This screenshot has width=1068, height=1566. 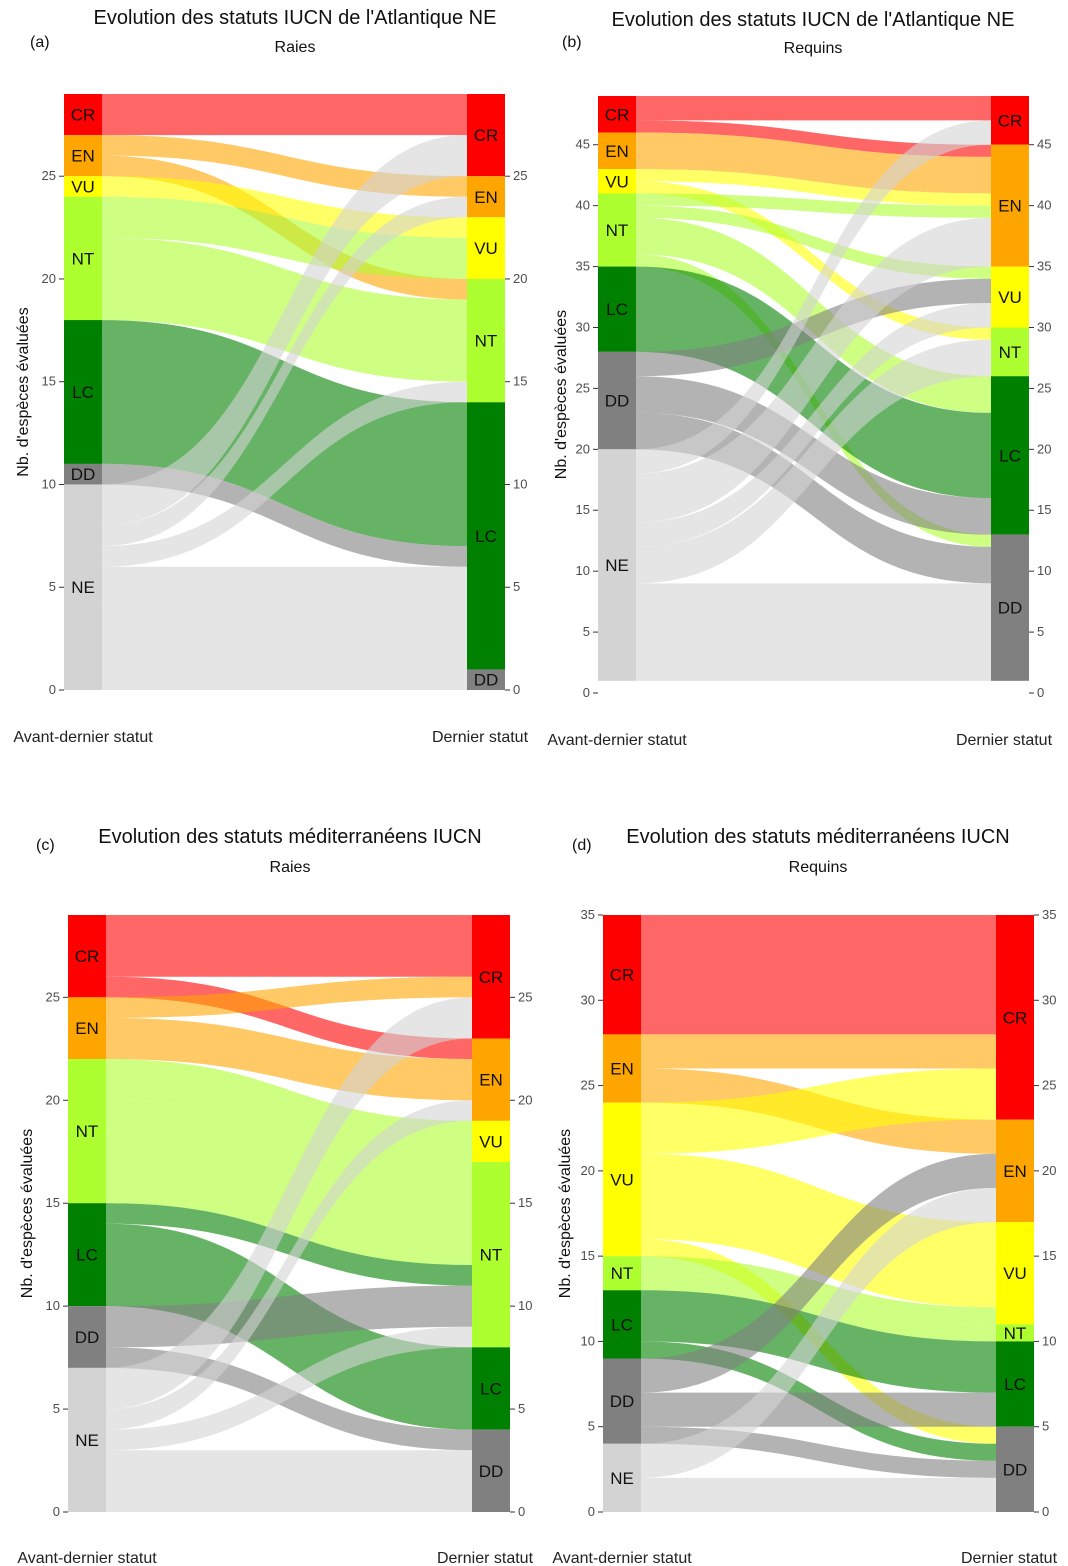 I want to click on panel-letter: (a), so click(x=40, y=42).